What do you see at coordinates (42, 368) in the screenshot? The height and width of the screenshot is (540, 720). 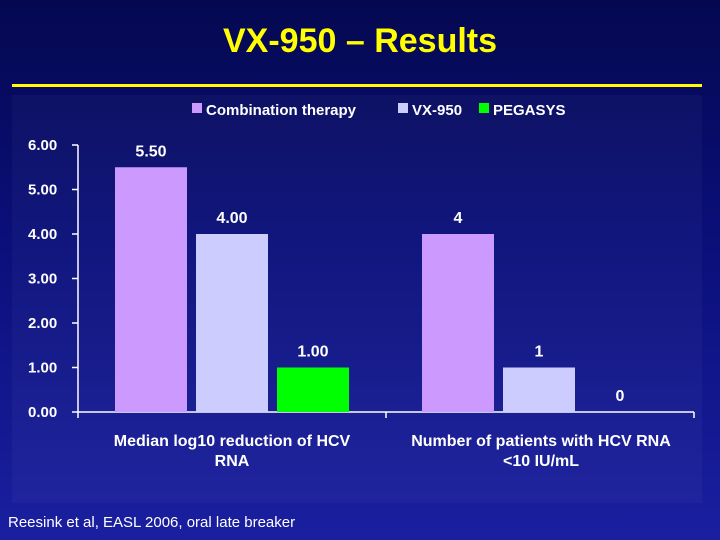 I see `y-tick-label: 1.00` at bounding box center [42, 368].